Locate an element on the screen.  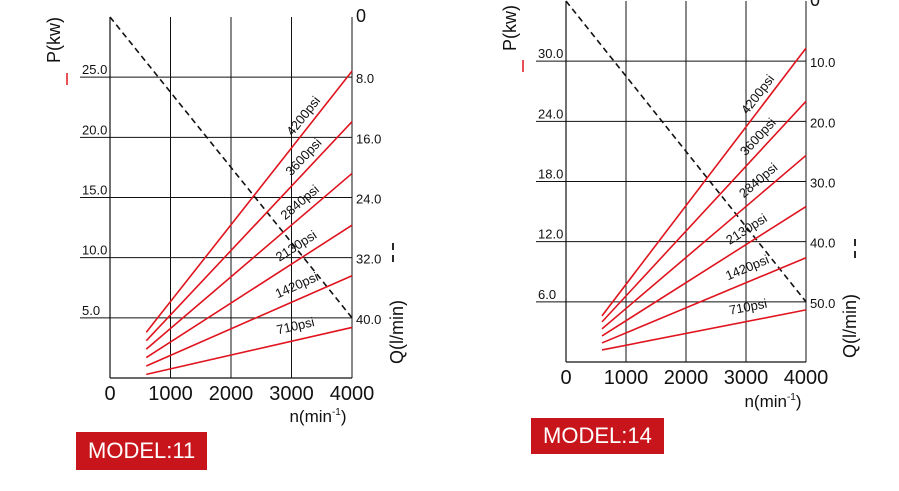
y-right-tick-label: 20.0 is located at coordinates (822, 122).